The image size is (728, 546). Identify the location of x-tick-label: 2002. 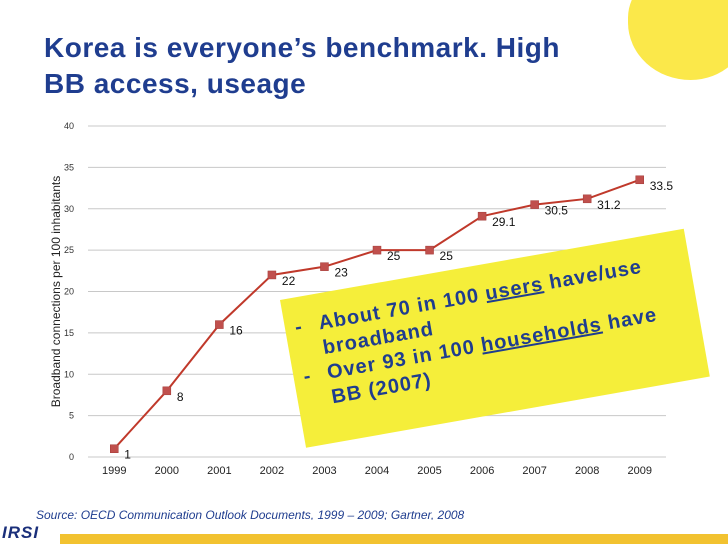
(272, 471).